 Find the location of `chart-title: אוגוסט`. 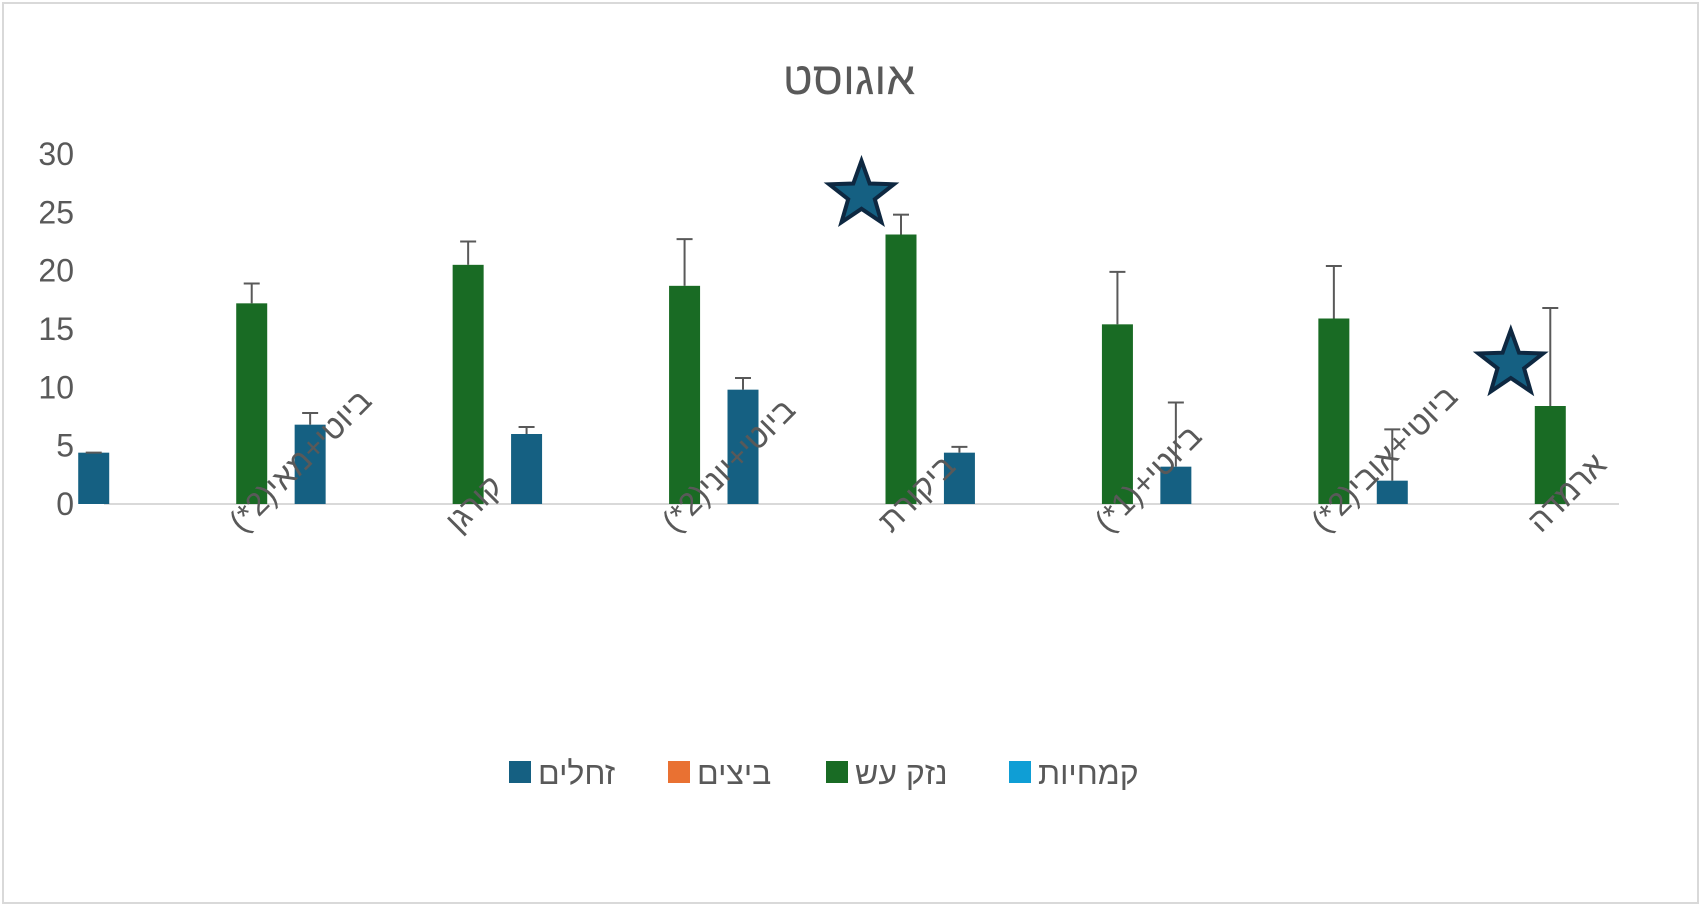

chart-title: אוגוסט is located at coordinates (849, 78).